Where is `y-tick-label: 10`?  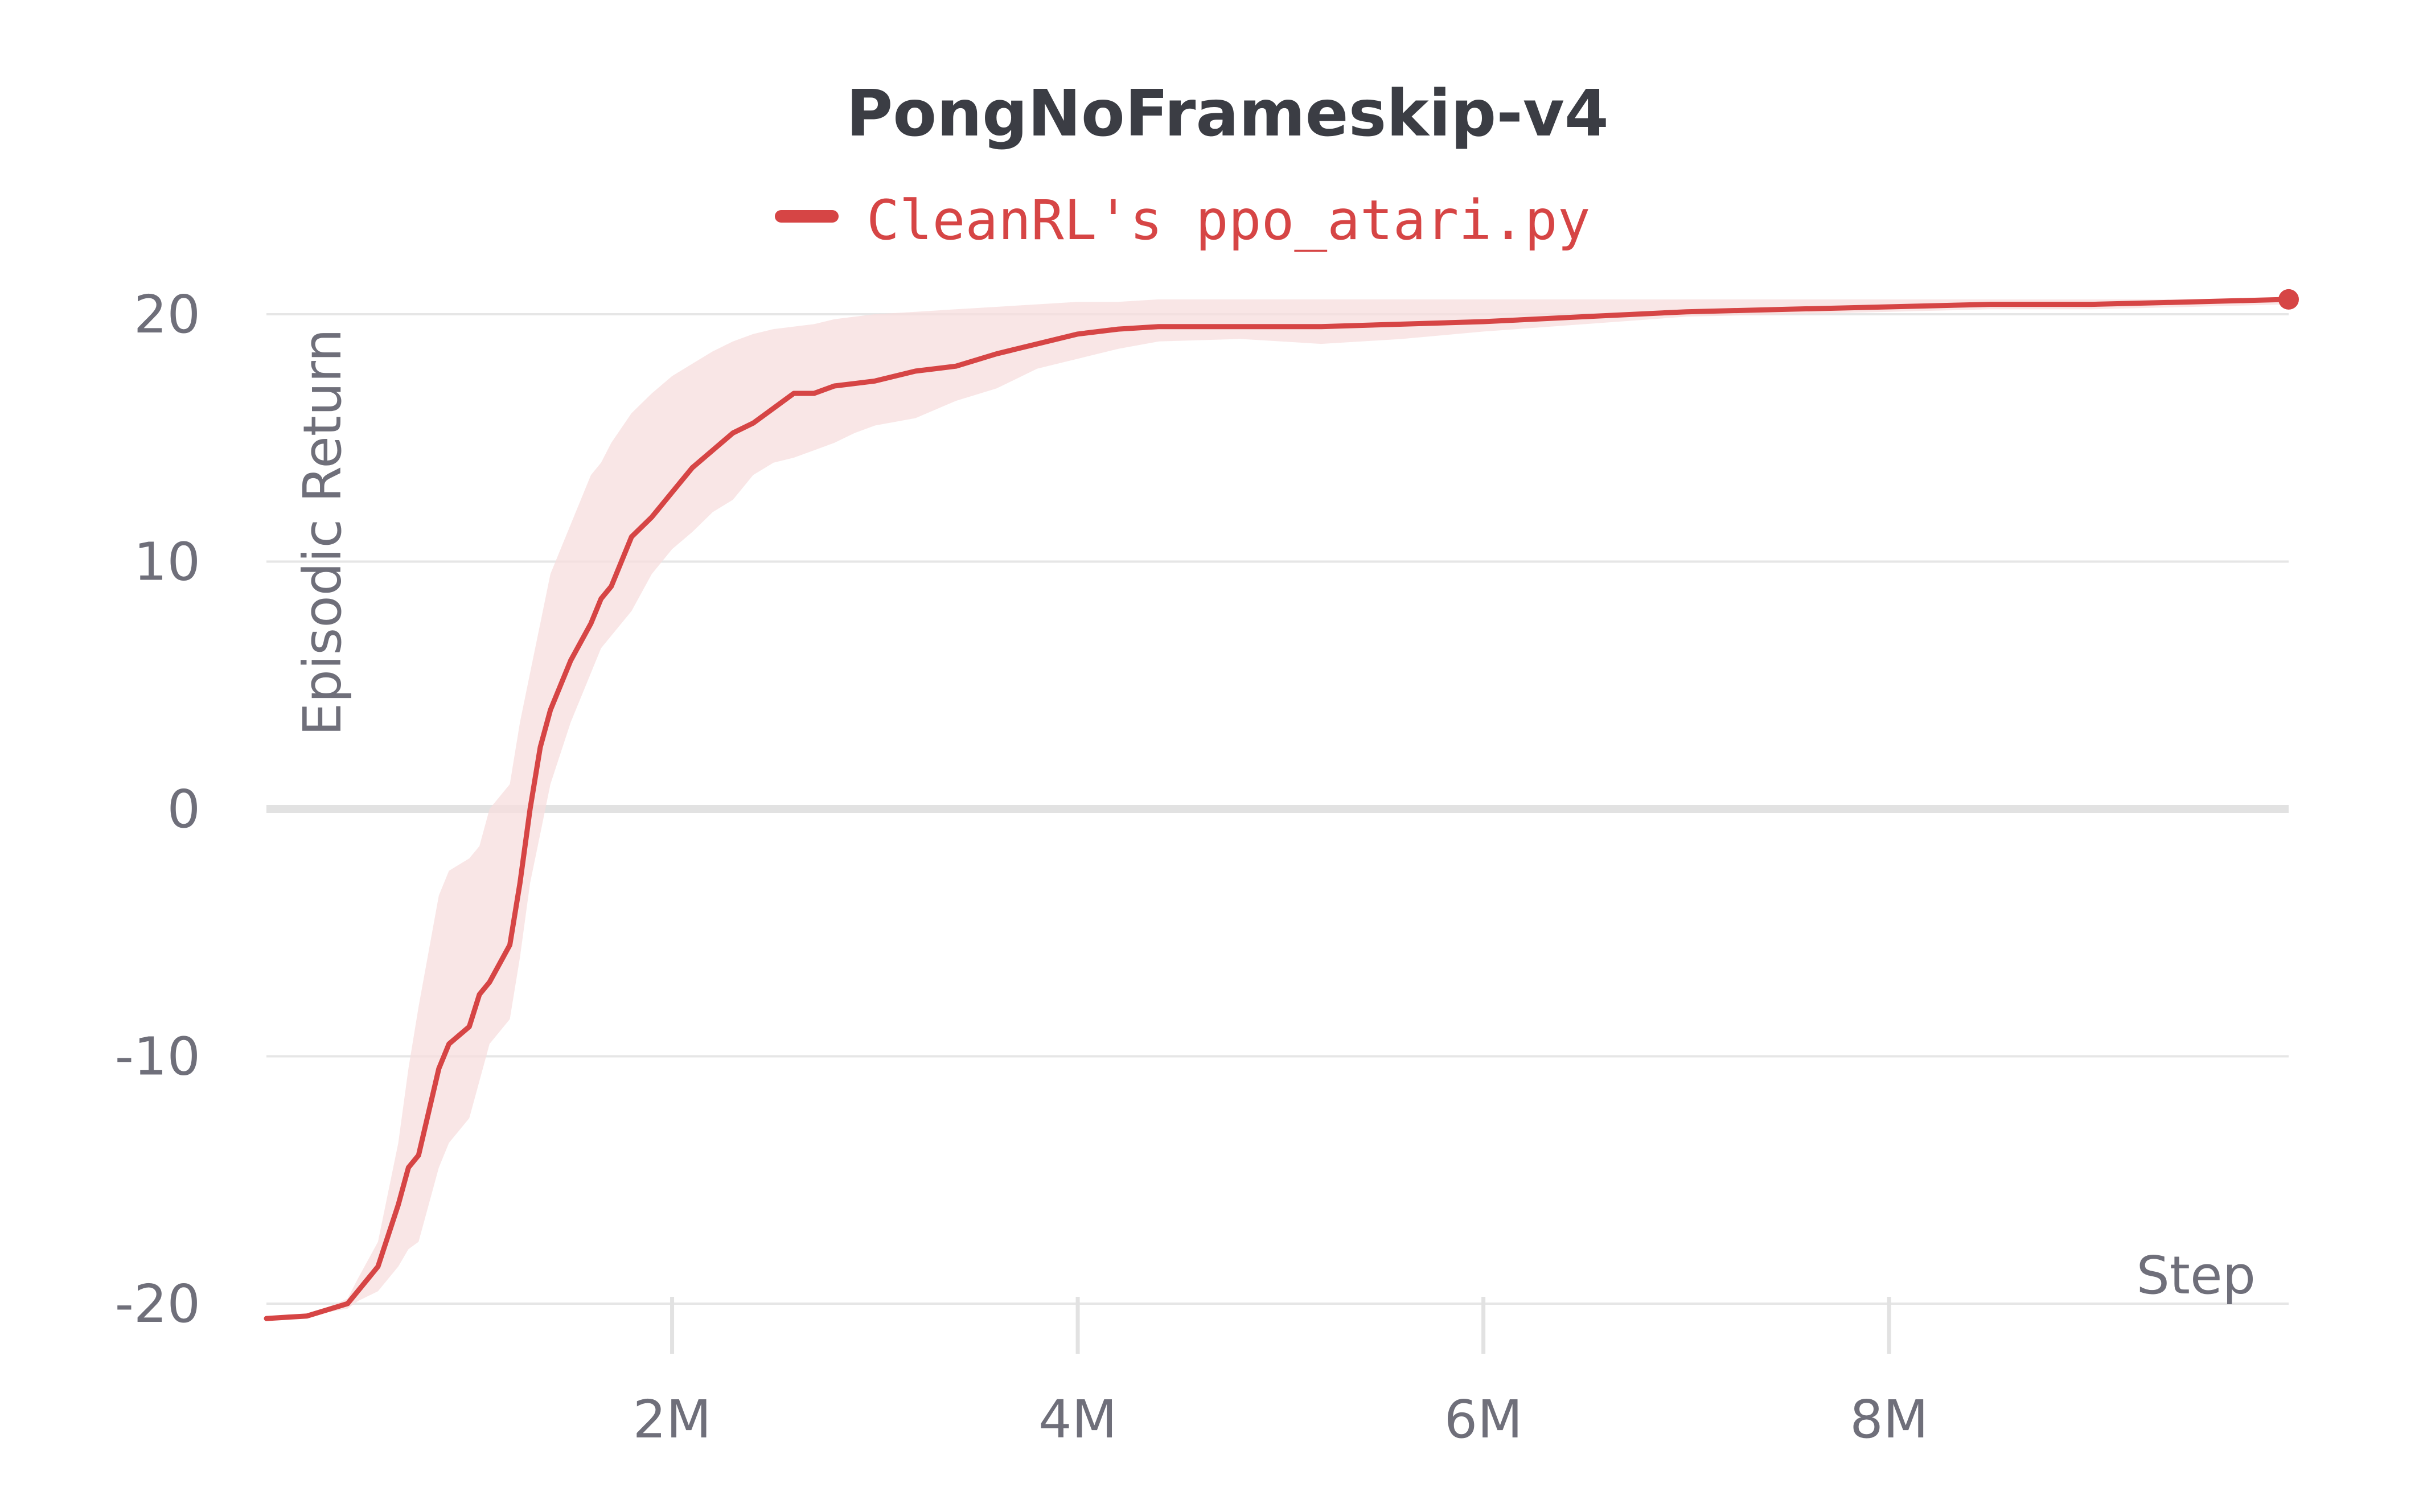 y-tick-label: 10 is located at coordinates (167, 562).